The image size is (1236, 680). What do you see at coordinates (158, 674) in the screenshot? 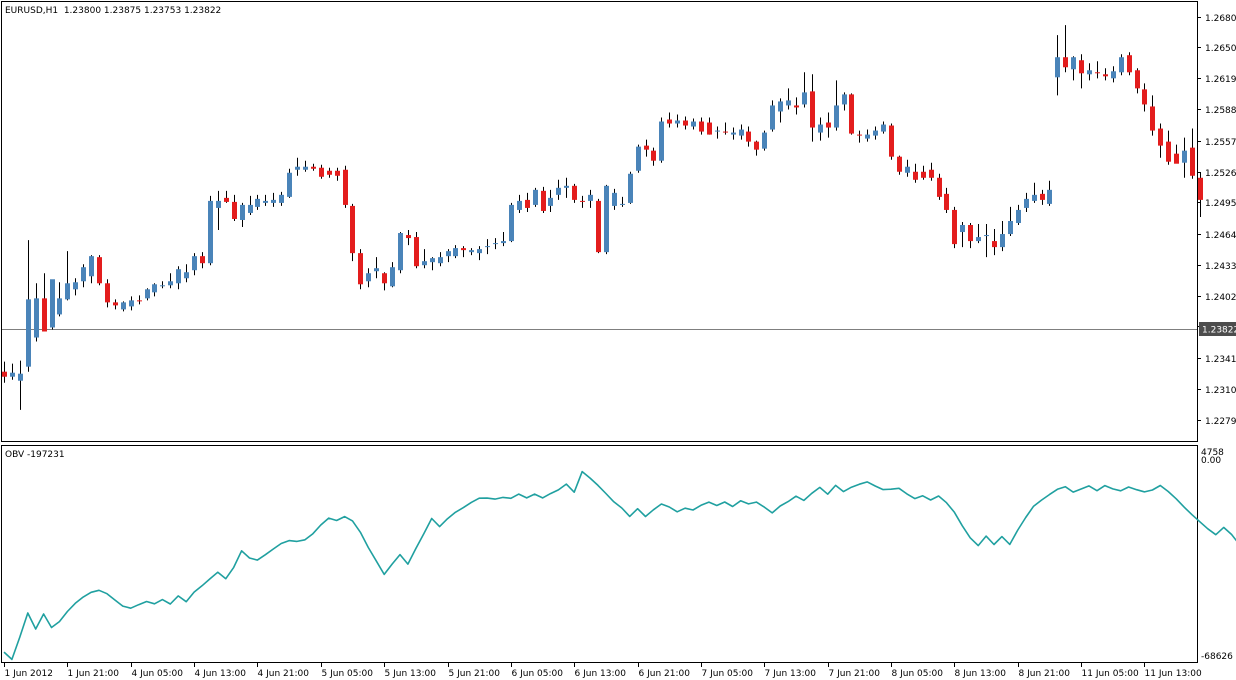
I see `time-tick-label: 4 Jun 05:00` at bounding box center [158, 674].